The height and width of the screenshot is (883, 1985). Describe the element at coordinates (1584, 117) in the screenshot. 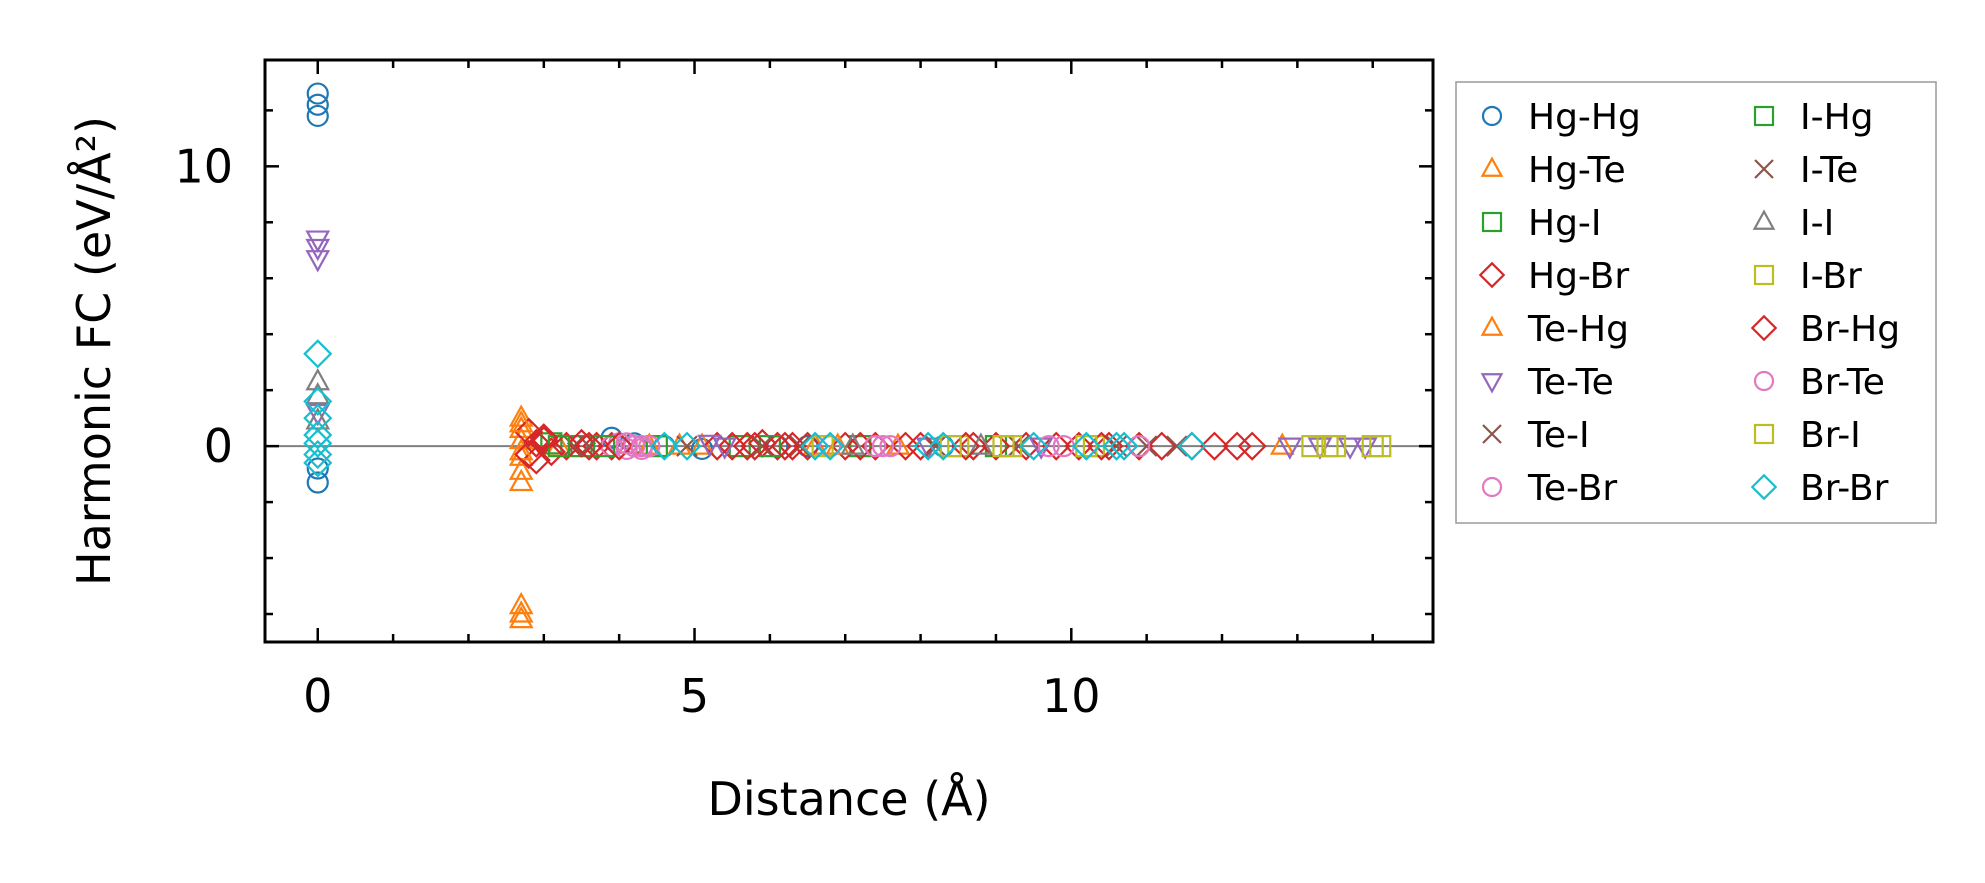

I see `legend-label: Hg-Hg` at that location.